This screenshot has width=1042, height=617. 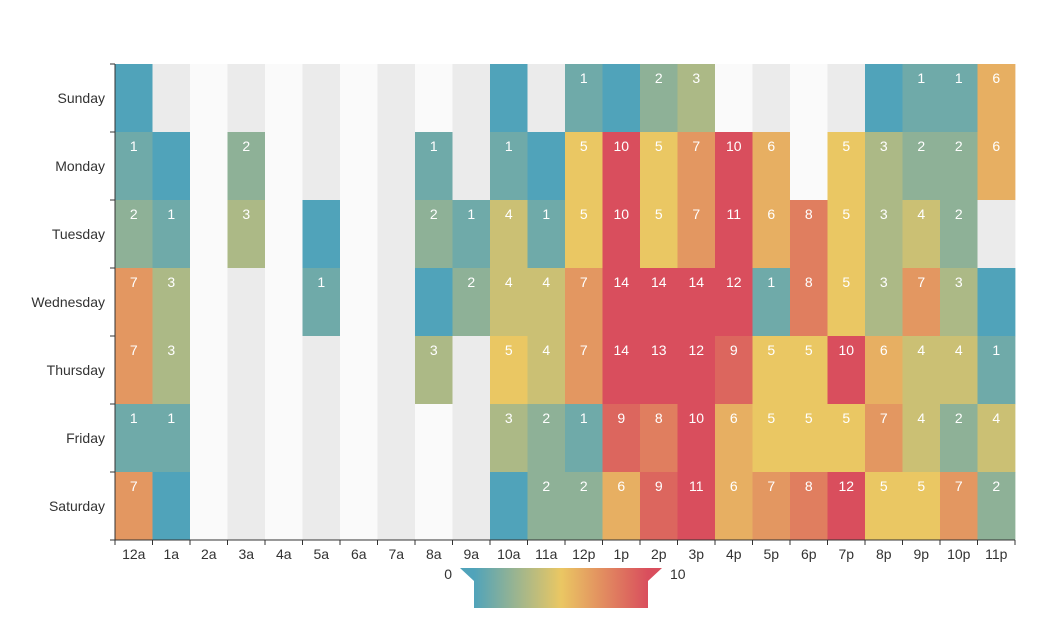 What do you see at coordinates (561, 588) in the screenshot?
I see `visual-map-bar` at bounding box center [561, 588].